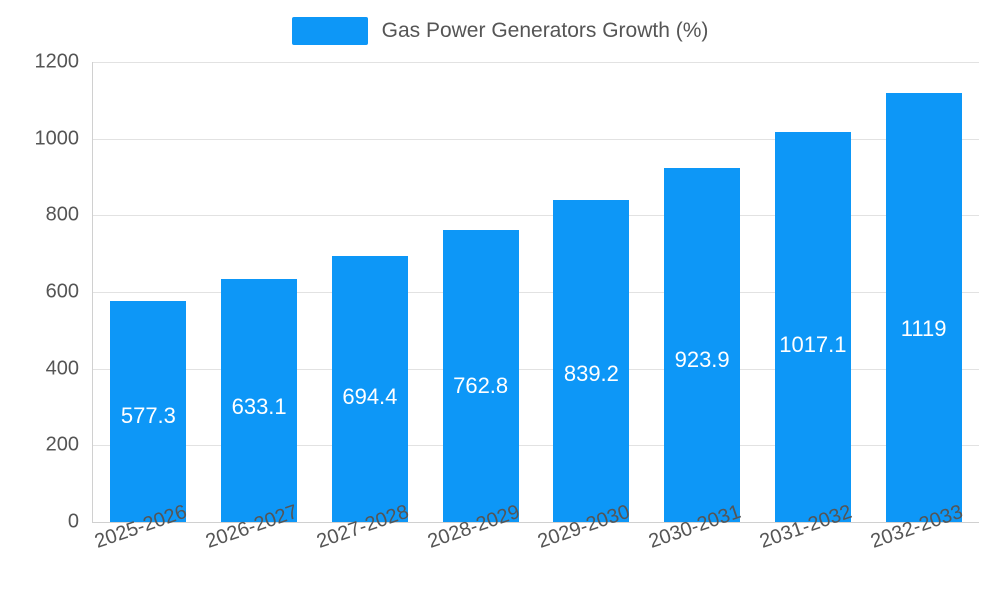  I want to click on y-axis-tick-label: 200, so click(62, 444).